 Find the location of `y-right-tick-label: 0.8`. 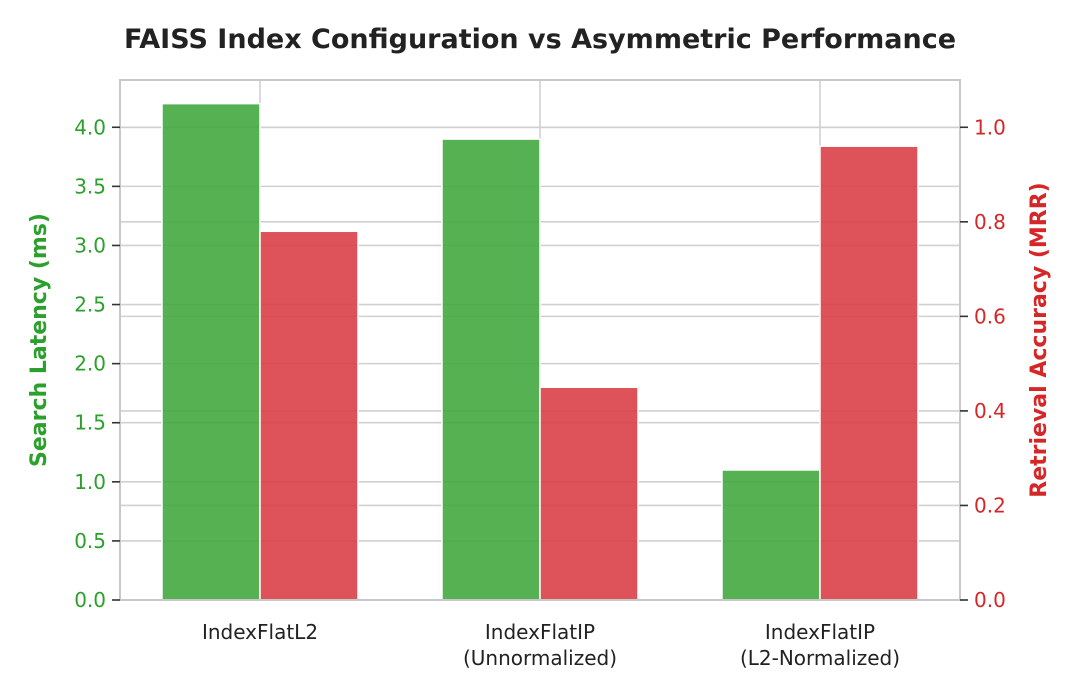

y-right-tick-label: 0.8 is located at coordinates (990, 222).